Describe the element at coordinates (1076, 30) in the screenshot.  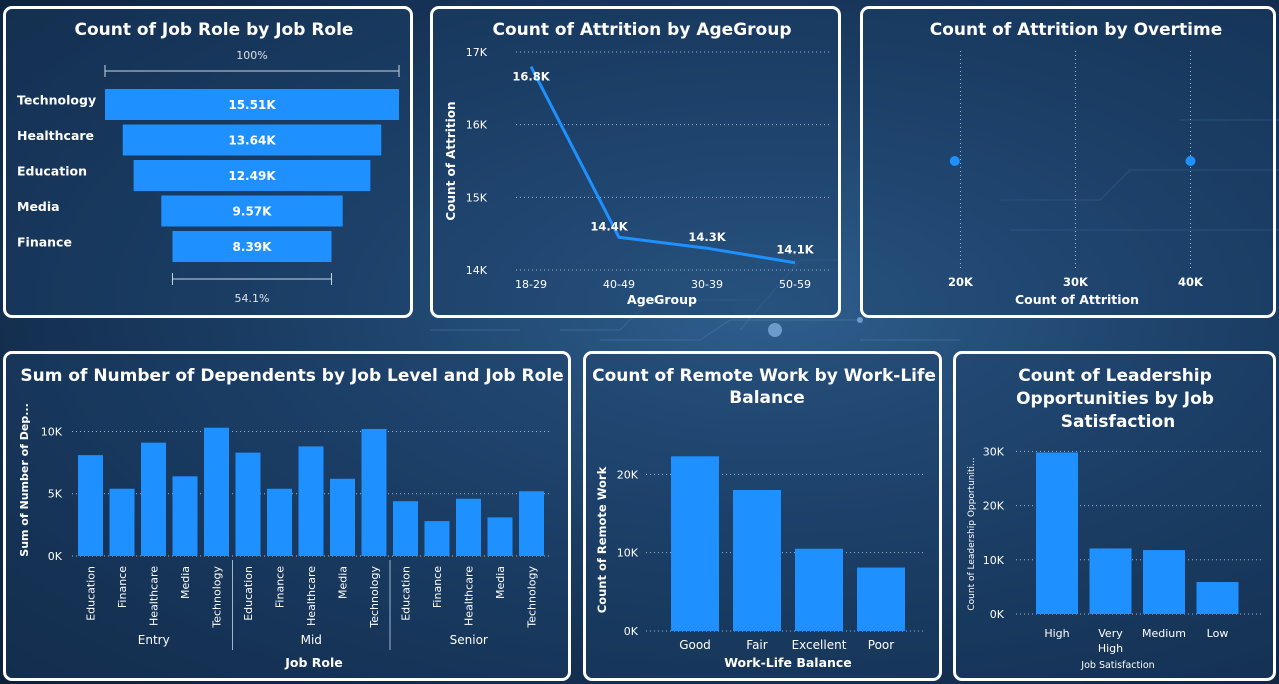
I see `chart-title: Count of Attrition by Overtime` at that location.